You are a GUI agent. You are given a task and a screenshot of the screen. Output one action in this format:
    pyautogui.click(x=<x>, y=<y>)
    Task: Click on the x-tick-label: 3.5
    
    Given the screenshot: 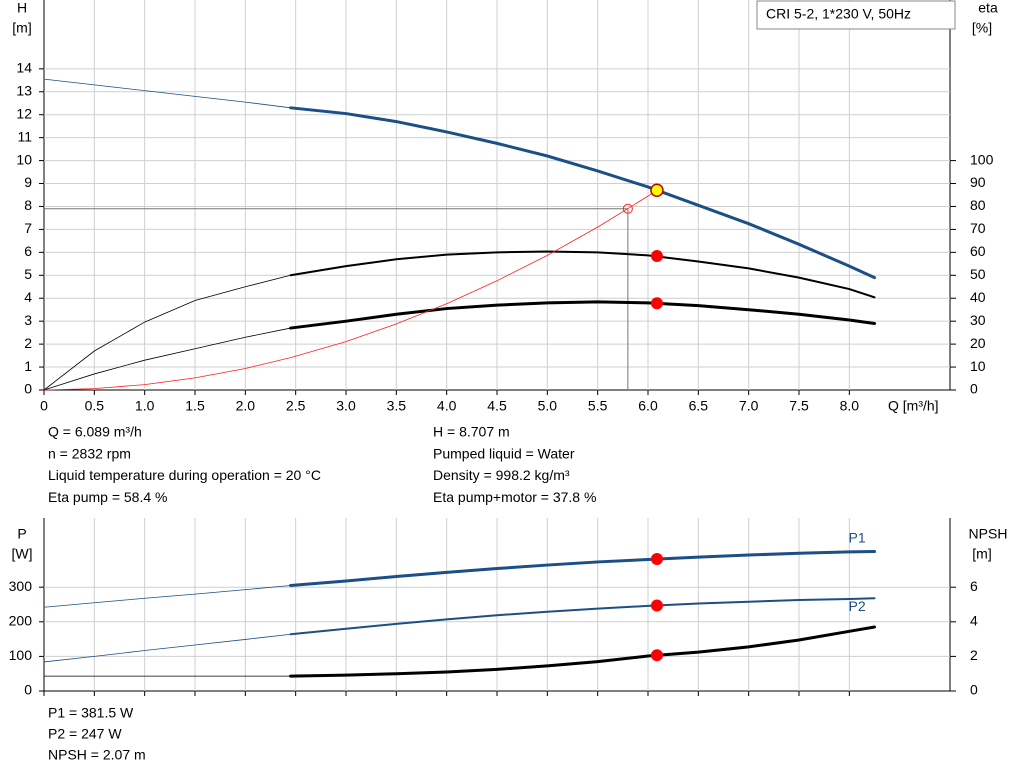 What is the action you would take?
    pyautogui.click(x=397, y=406)
    